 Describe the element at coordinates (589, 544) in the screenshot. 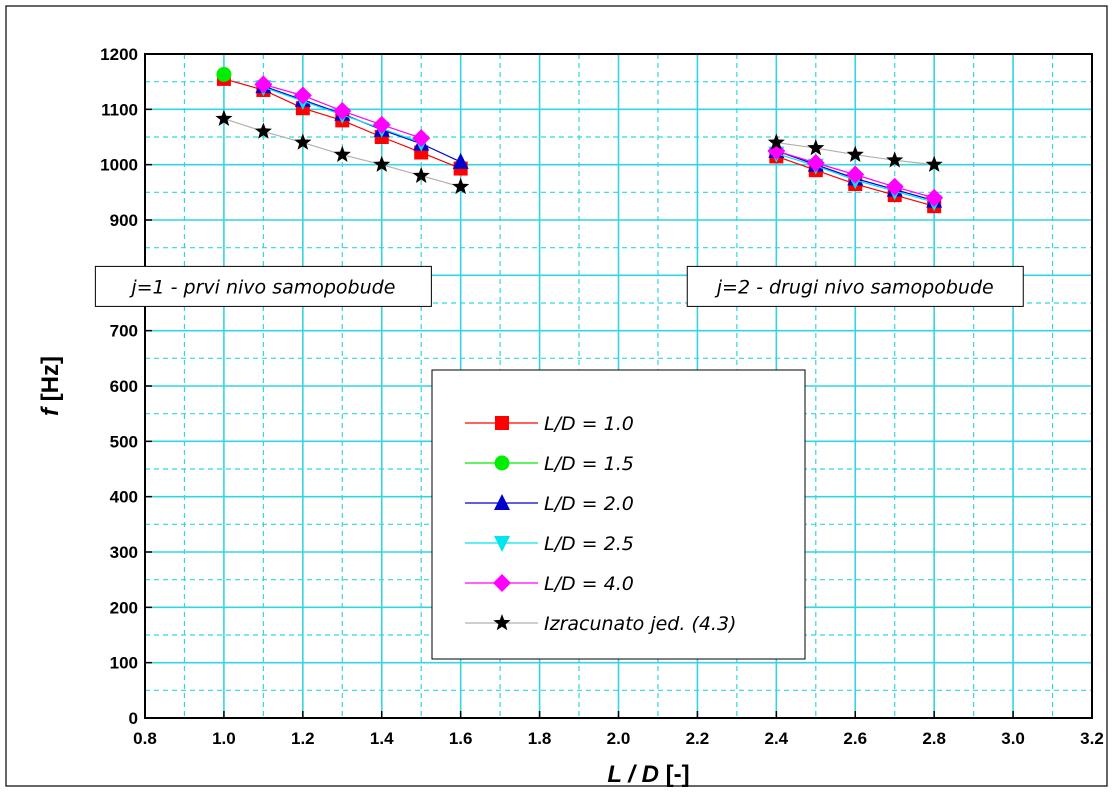

I see `legend-label: L/D = 2.5` at that location.